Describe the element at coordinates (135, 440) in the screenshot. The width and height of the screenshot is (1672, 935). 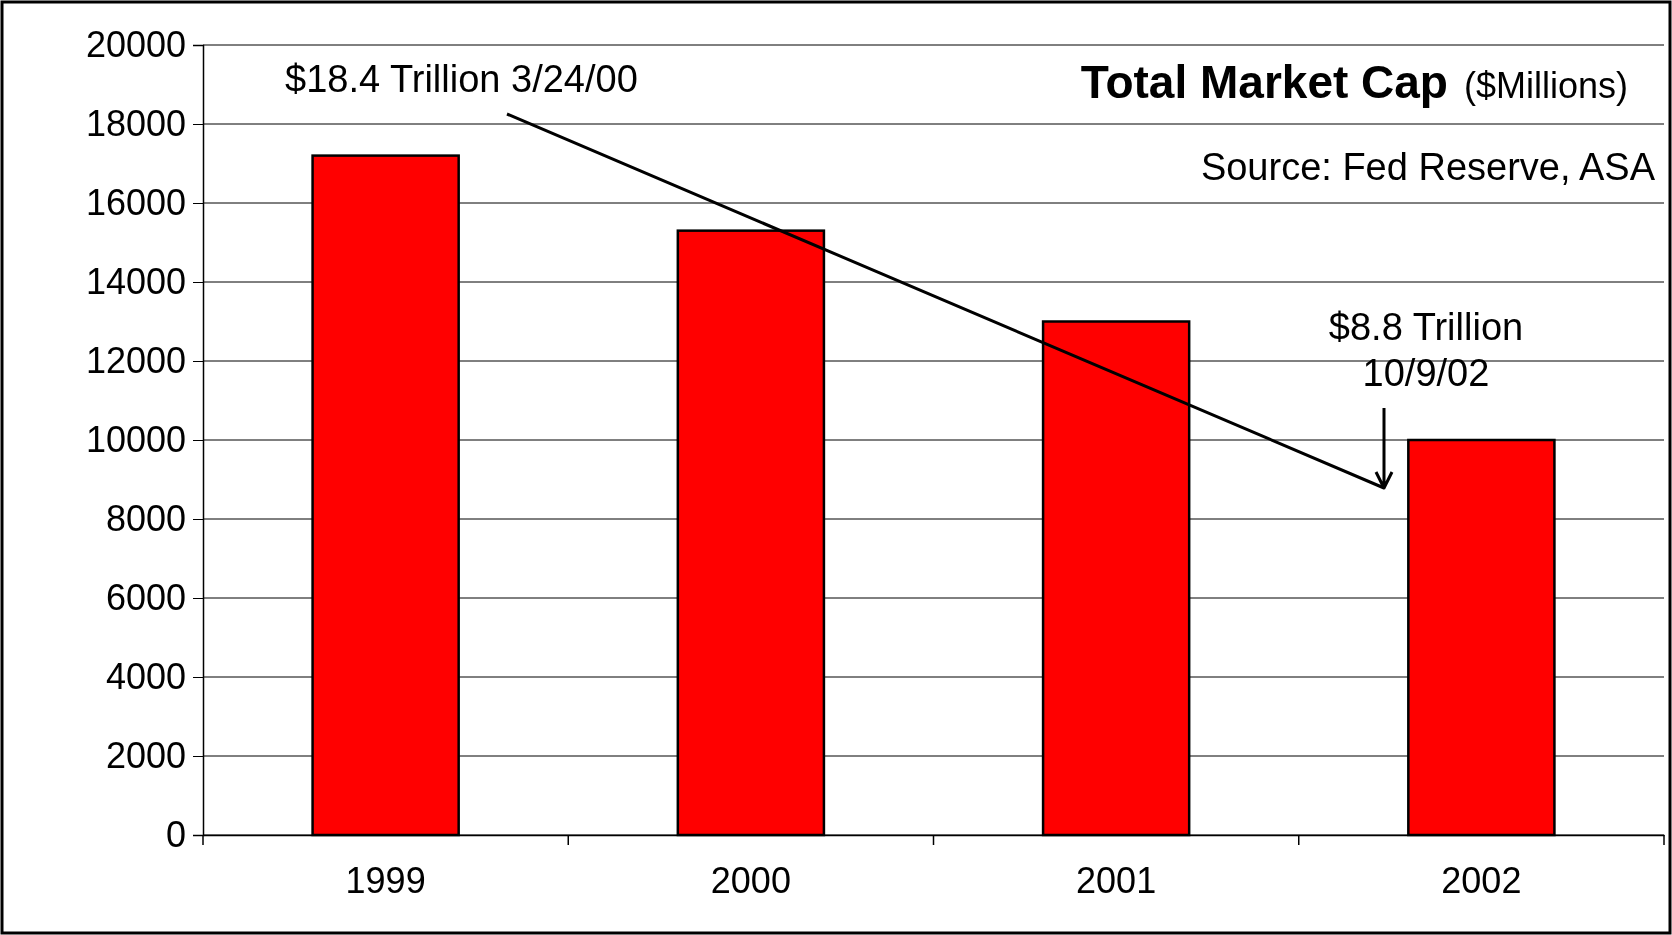
I see `y-tick-label: 10000` at that location.